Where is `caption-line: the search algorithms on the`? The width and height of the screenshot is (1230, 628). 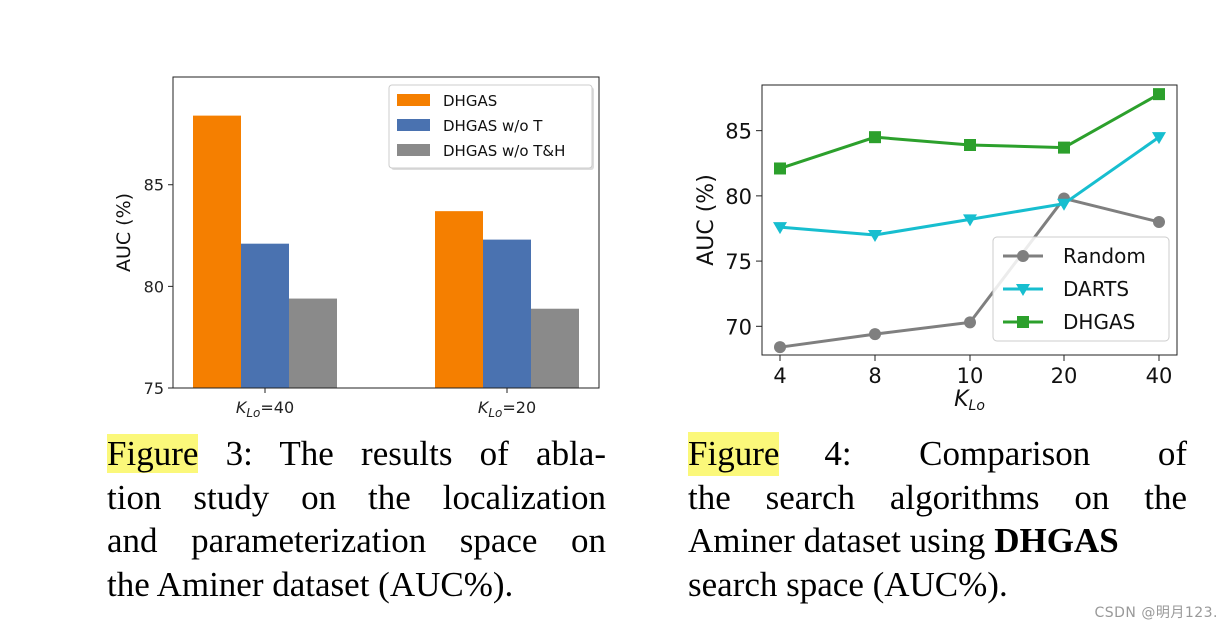
caption-line: the search algorithms on the is located at coordinates (937, 497).